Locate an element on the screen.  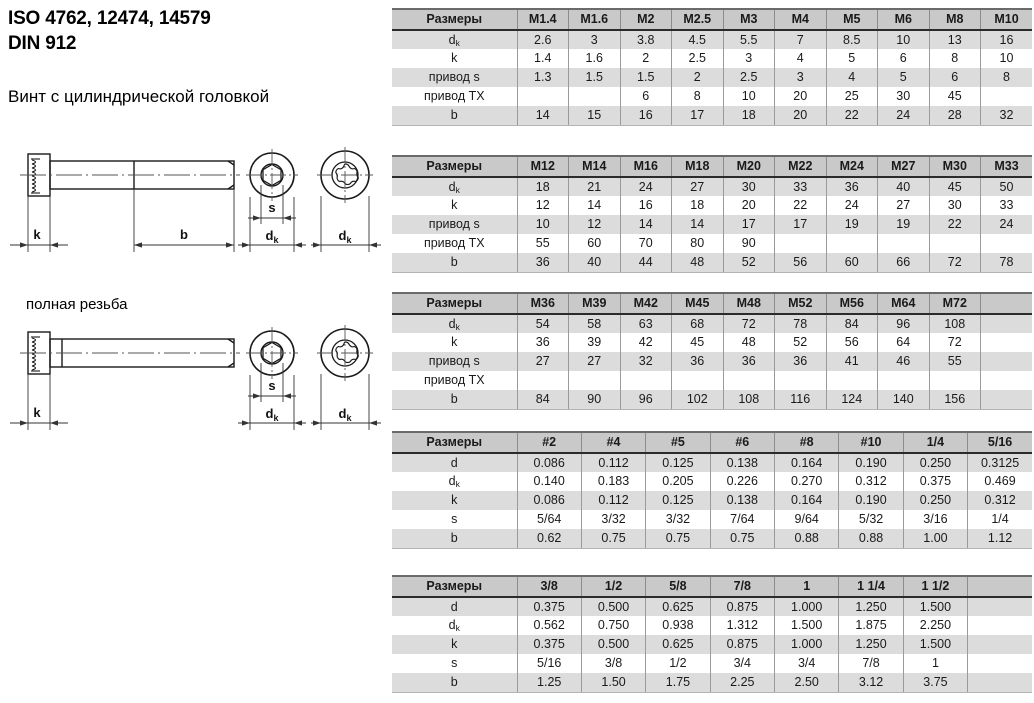
table-cell: 24 is located at coordinates (645, 186).